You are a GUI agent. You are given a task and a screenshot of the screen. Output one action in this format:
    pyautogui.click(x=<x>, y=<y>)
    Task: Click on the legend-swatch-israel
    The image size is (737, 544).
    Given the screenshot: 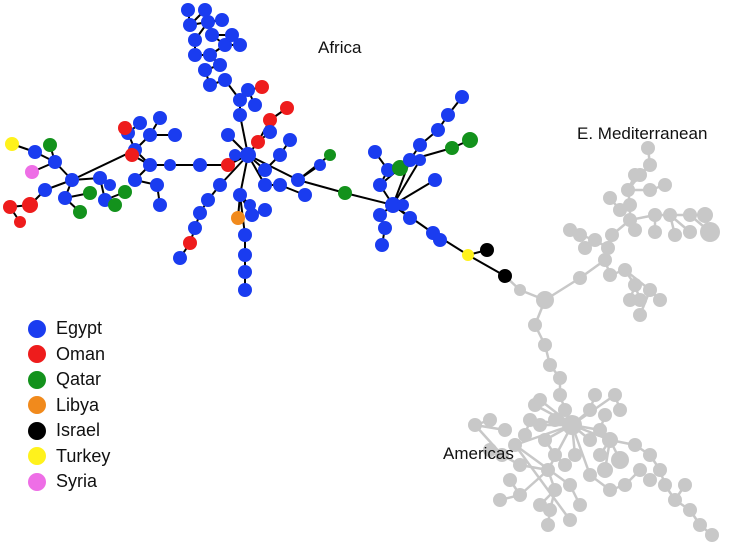 What is the action you would take?
    pyautogui.click(x=37, y=430)
    